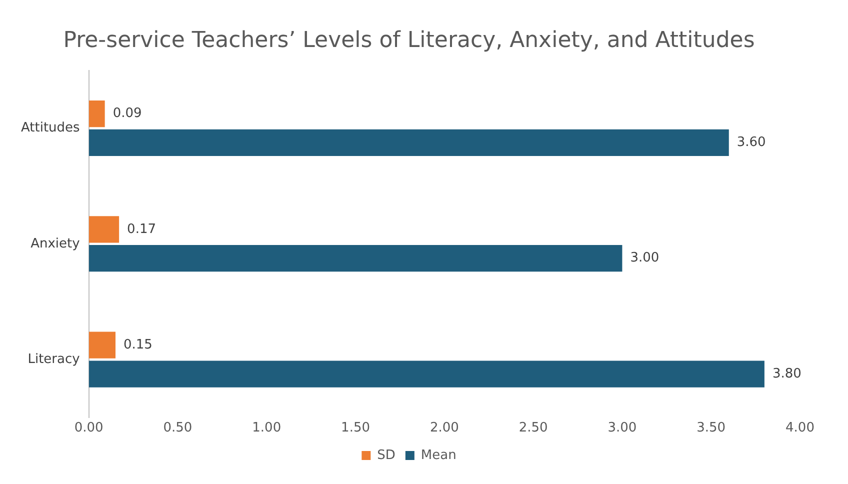  Describe the element at coordinates (177, 428) in the screenshot. I see `x-tick-label: 0.50` at that location.